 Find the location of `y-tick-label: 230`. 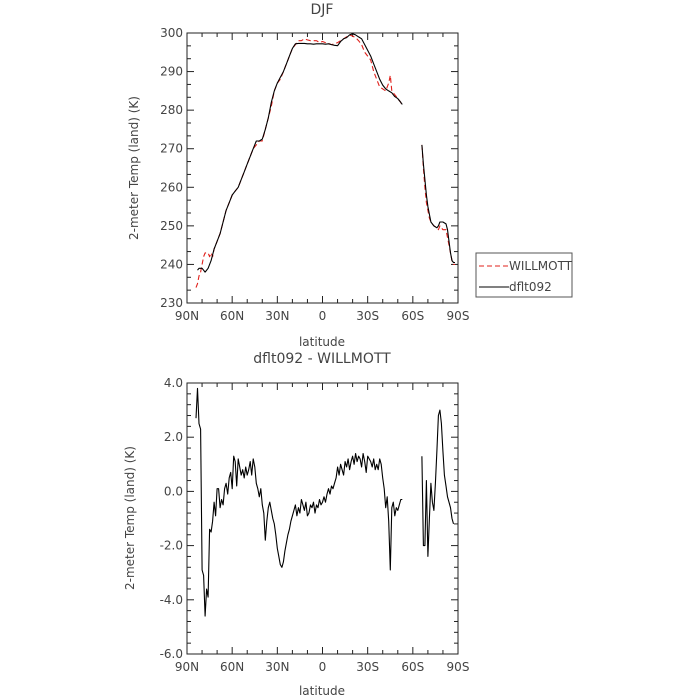

y-tick-label: 230 is located at coordinates (171, 303).